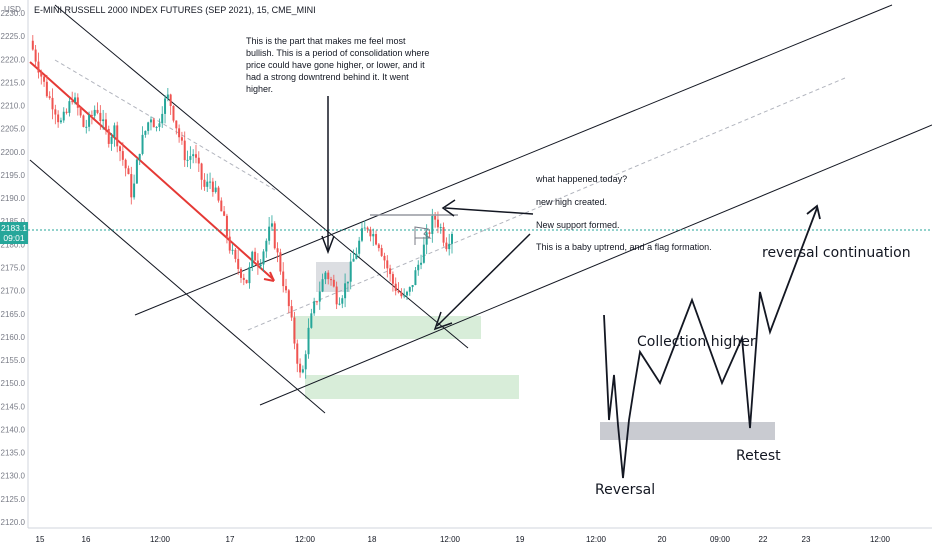 This screenshot has width=932, height=550. Describe the element at coordinates (13, 129) in the screenshot. I see `y-tick-label: 2205.0` at that location.